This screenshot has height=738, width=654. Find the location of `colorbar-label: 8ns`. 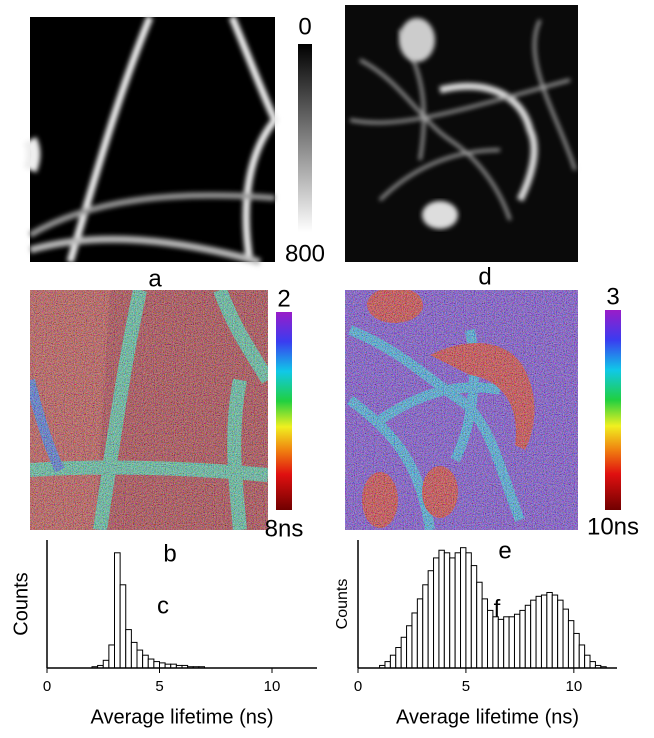

colorbar-label: 8ns is located at coordinates (284, 528).